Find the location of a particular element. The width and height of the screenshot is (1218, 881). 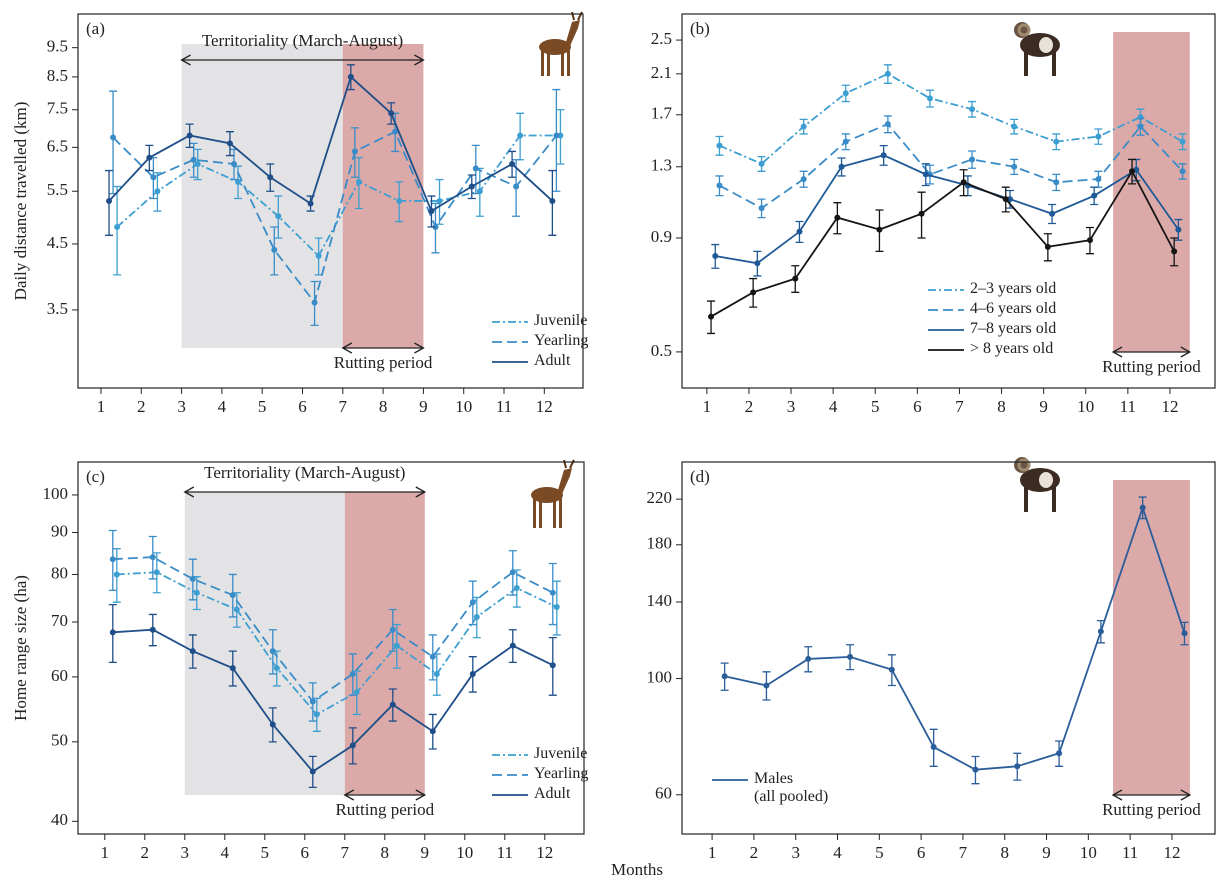

y-tick-label: 80 is located at coordinates (59, 572).